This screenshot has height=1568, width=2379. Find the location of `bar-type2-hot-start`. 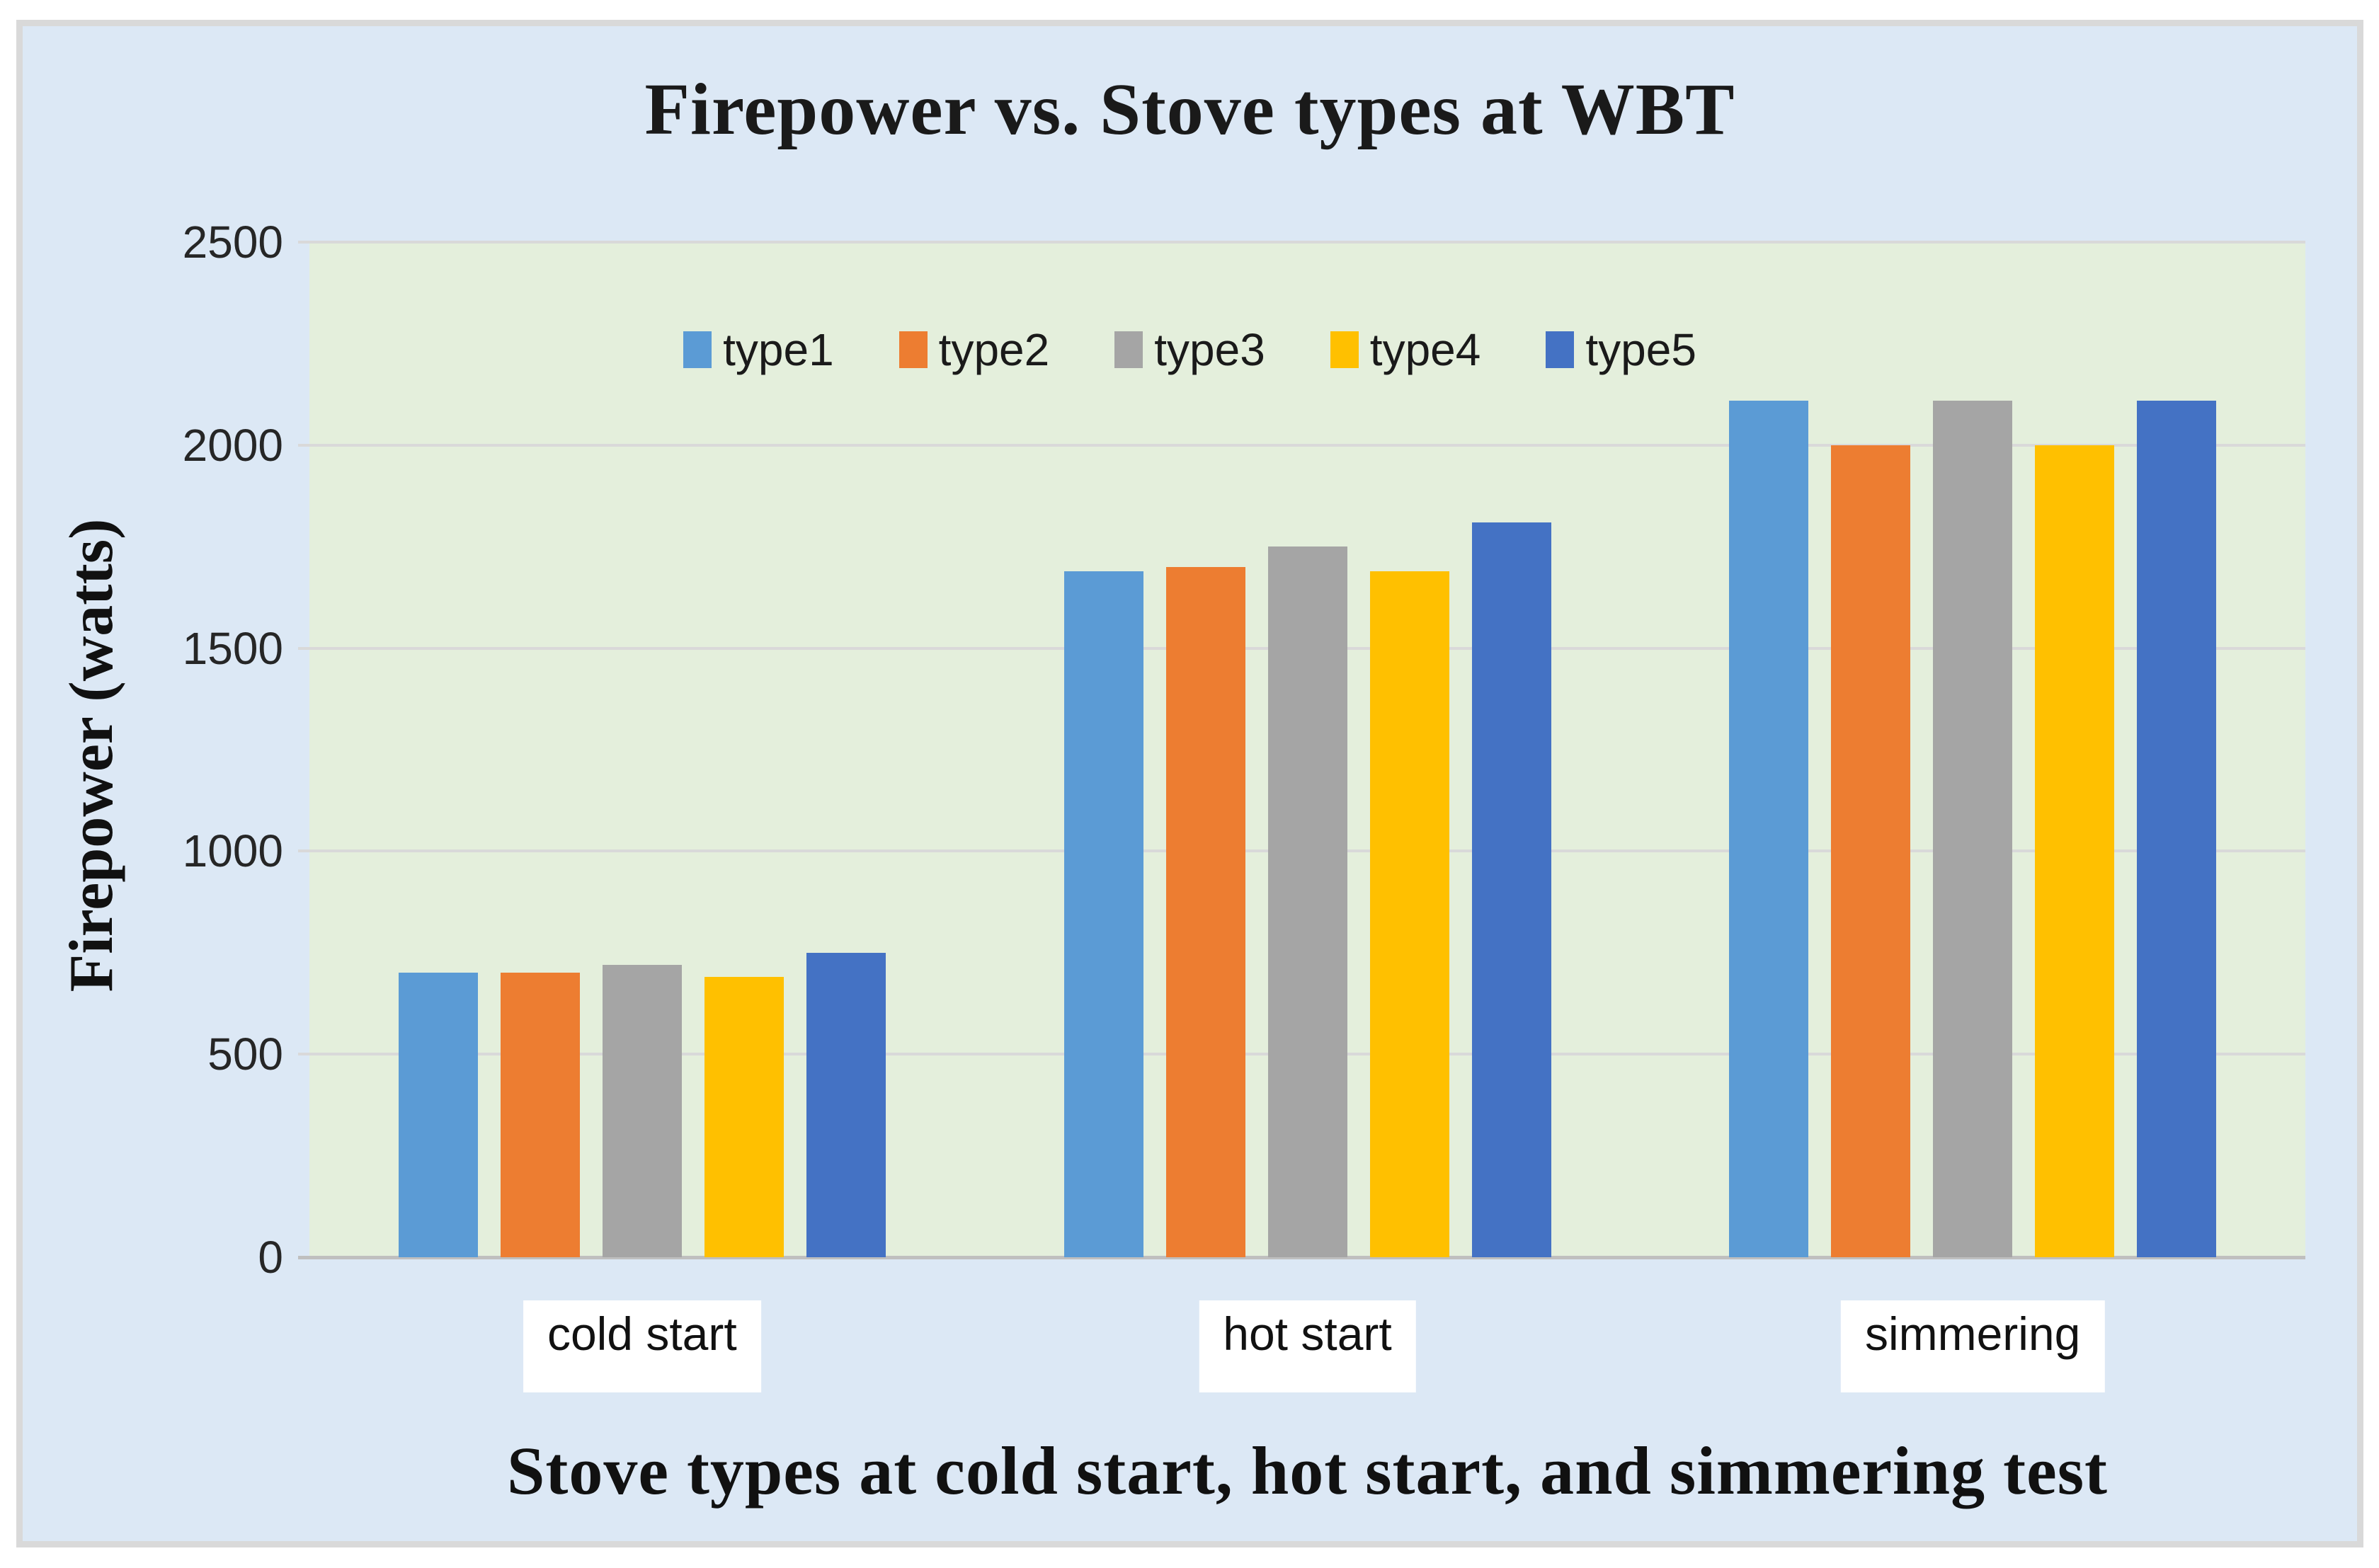

bar-type2-hot-start is located at coordinates (1205, 912).